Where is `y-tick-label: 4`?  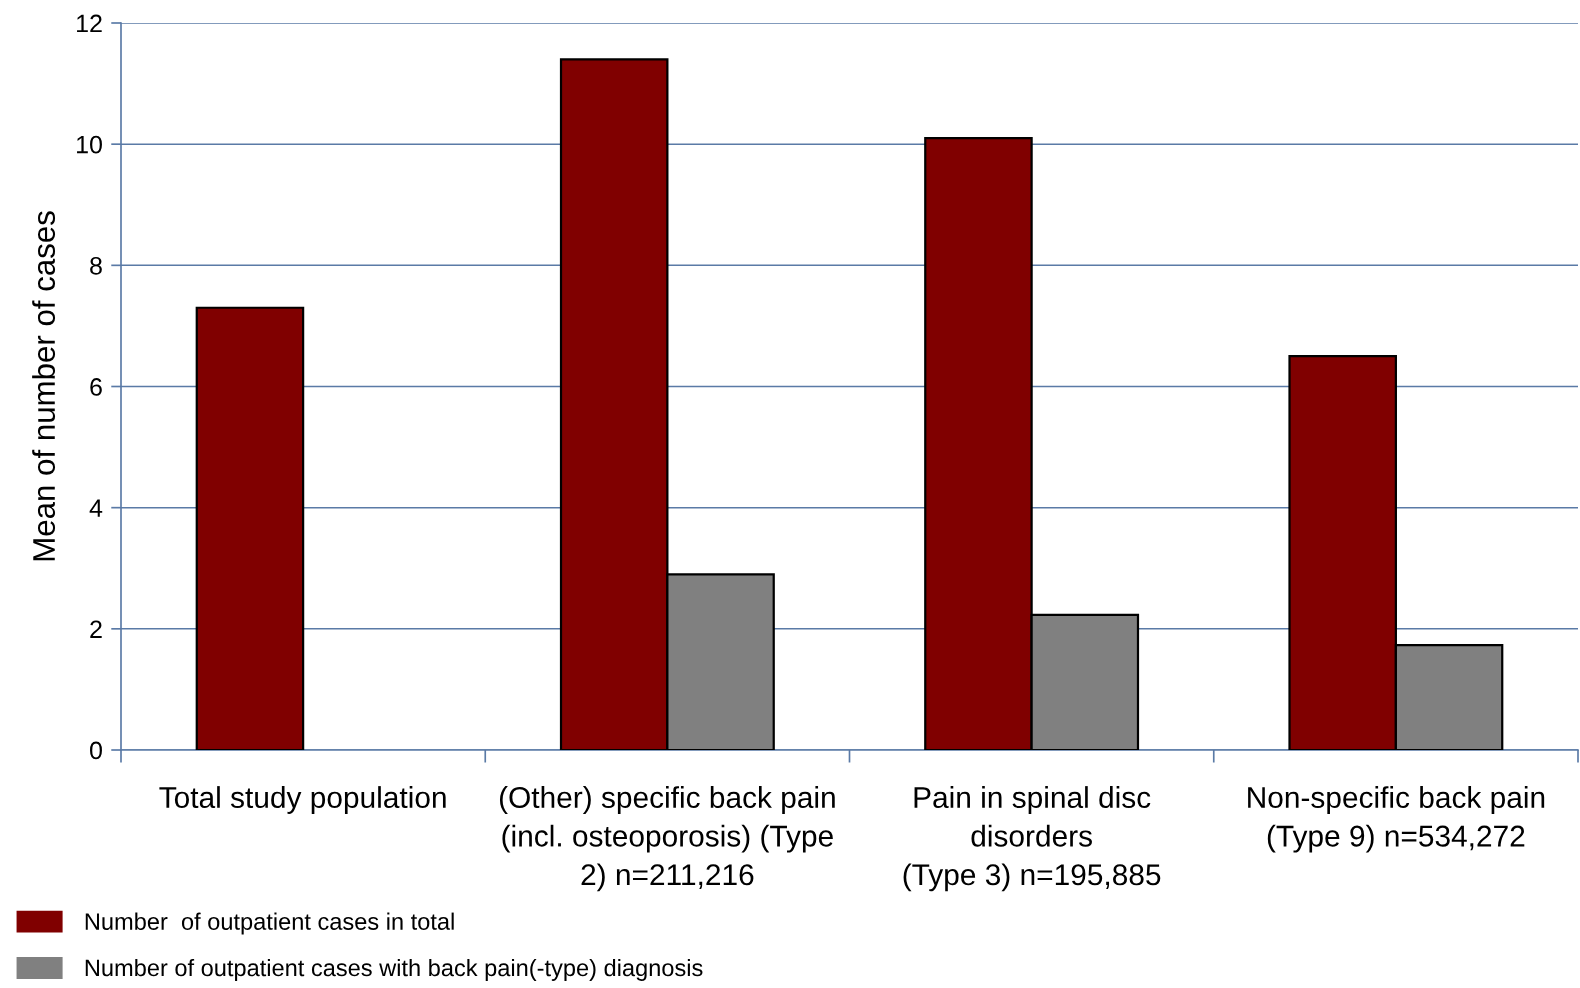
y-tick-label: 4 is located at coordinates (96, 508).